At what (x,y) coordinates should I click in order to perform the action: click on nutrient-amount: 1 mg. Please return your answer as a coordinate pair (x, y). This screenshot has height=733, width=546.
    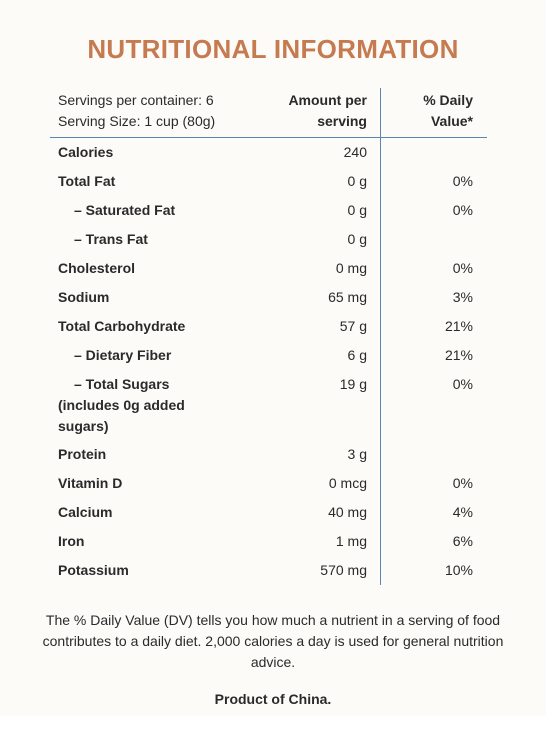
    Looking at the image, I should click on (351, 541).